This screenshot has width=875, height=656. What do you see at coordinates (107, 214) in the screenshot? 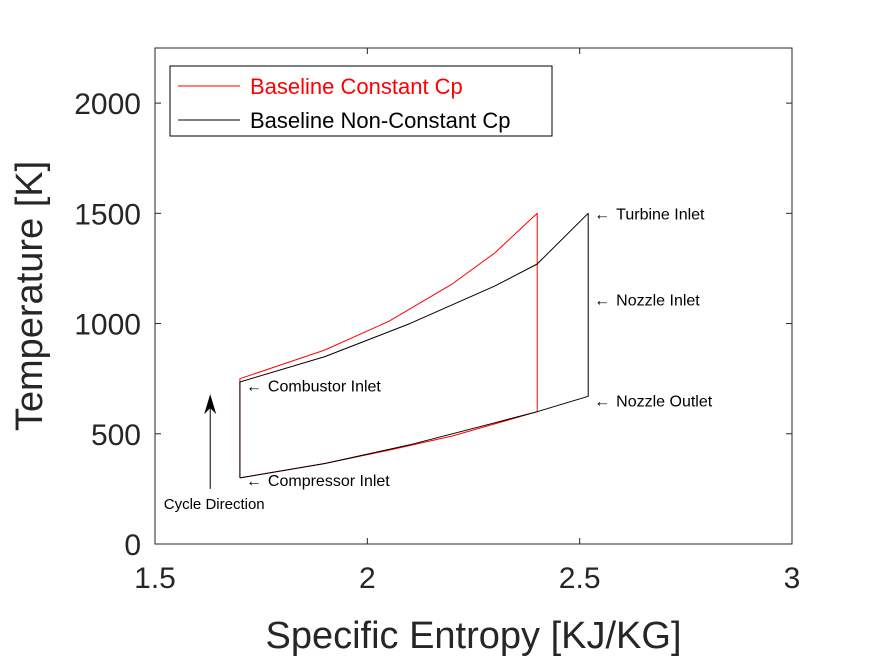
I see `y-tick-label: 1500` at bounding box center [107, 214].